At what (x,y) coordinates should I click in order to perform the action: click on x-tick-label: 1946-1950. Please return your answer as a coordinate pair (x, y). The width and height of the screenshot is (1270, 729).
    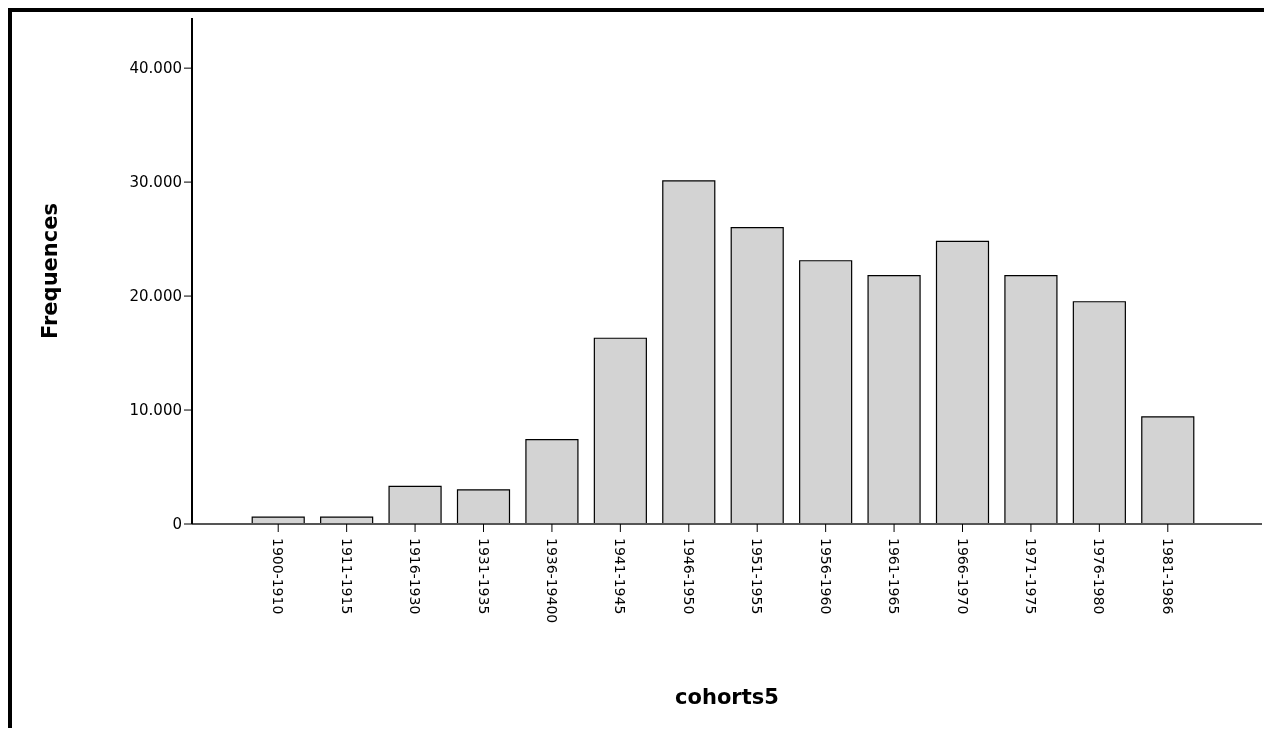
    Looking at the image, I should click on (688, 576).